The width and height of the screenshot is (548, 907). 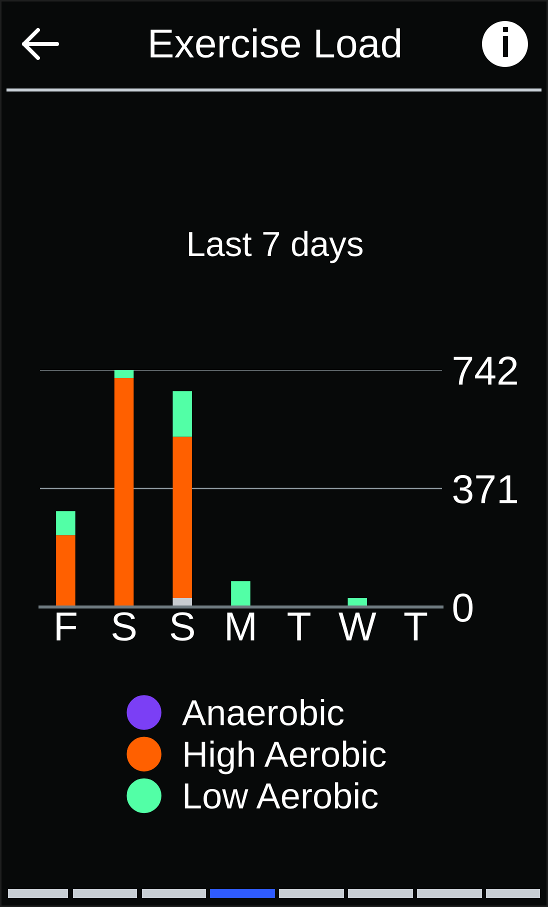 What do you see at coordinates (275, 43) in the screenshot?
I see `chart-title: Exercise Load` at bounding box center [275, 43].